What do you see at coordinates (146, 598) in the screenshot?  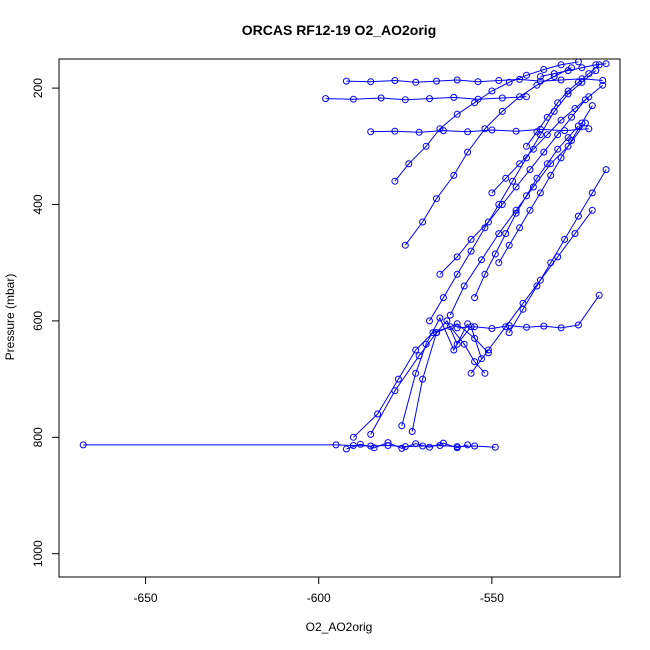 I see `x-tick-label: -650` at bounding box center [146, 598].